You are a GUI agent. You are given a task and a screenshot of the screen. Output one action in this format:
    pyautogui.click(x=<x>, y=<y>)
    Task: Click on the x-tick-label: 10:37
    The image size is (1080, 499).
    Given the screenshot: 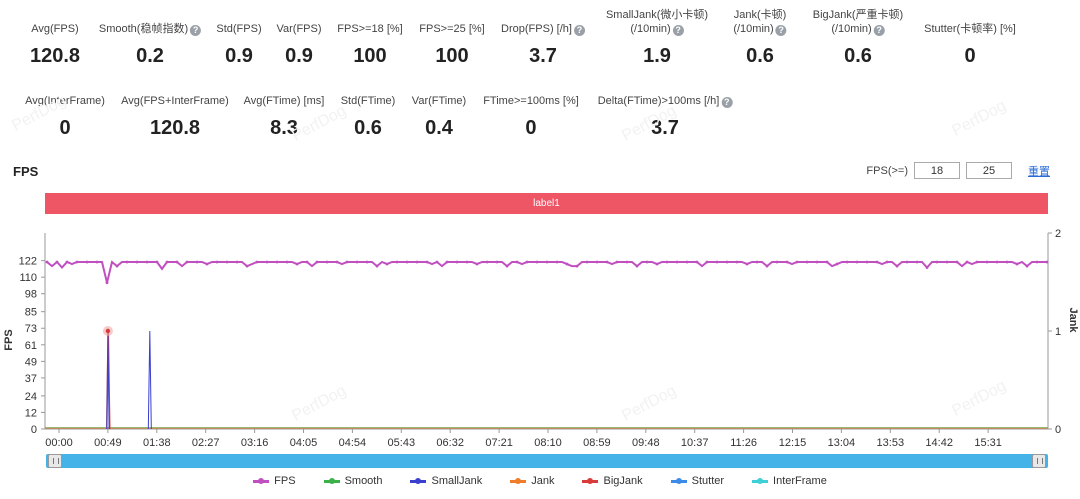 What is the action you would take?
    pyautogui.click(x=695, y=443)
    